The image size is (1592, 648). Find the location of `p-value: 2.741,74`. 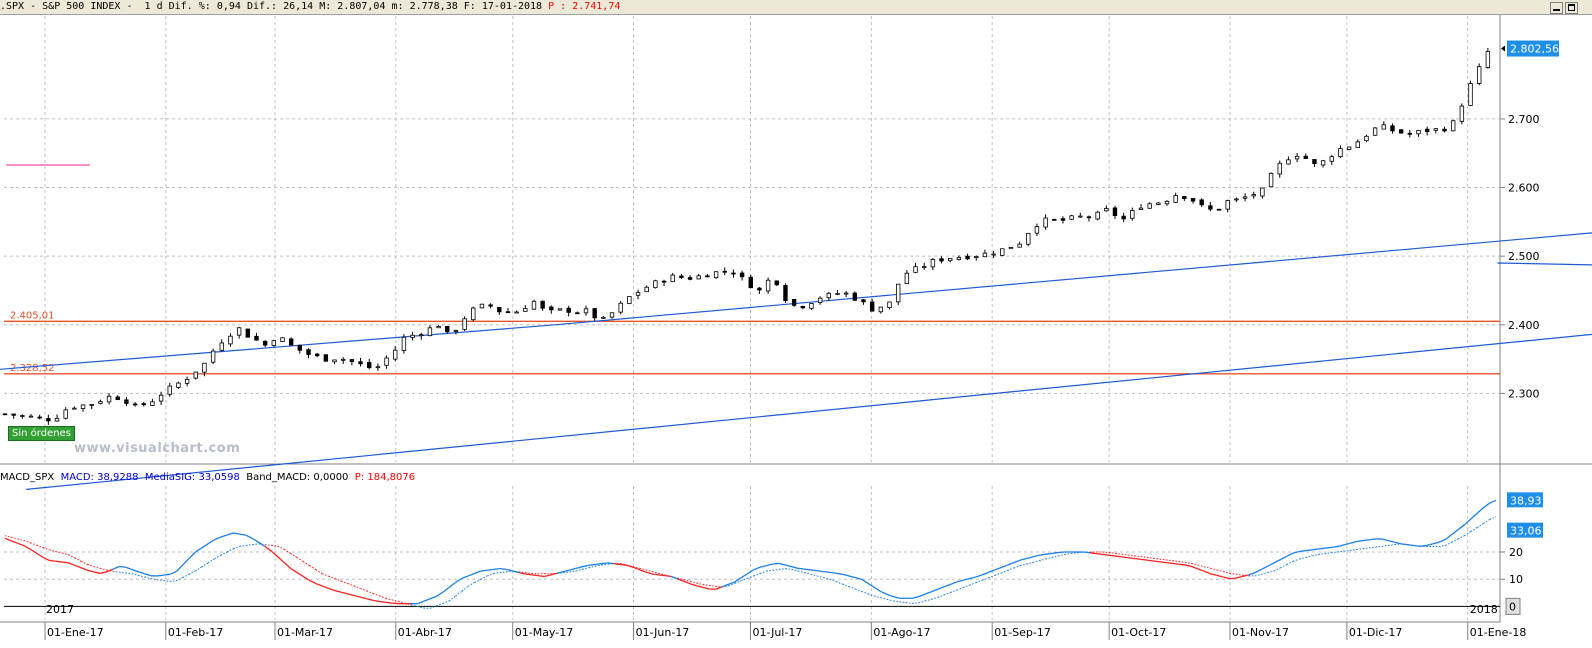

p-value: 2.741,74 is located at coordinates (596, 6).